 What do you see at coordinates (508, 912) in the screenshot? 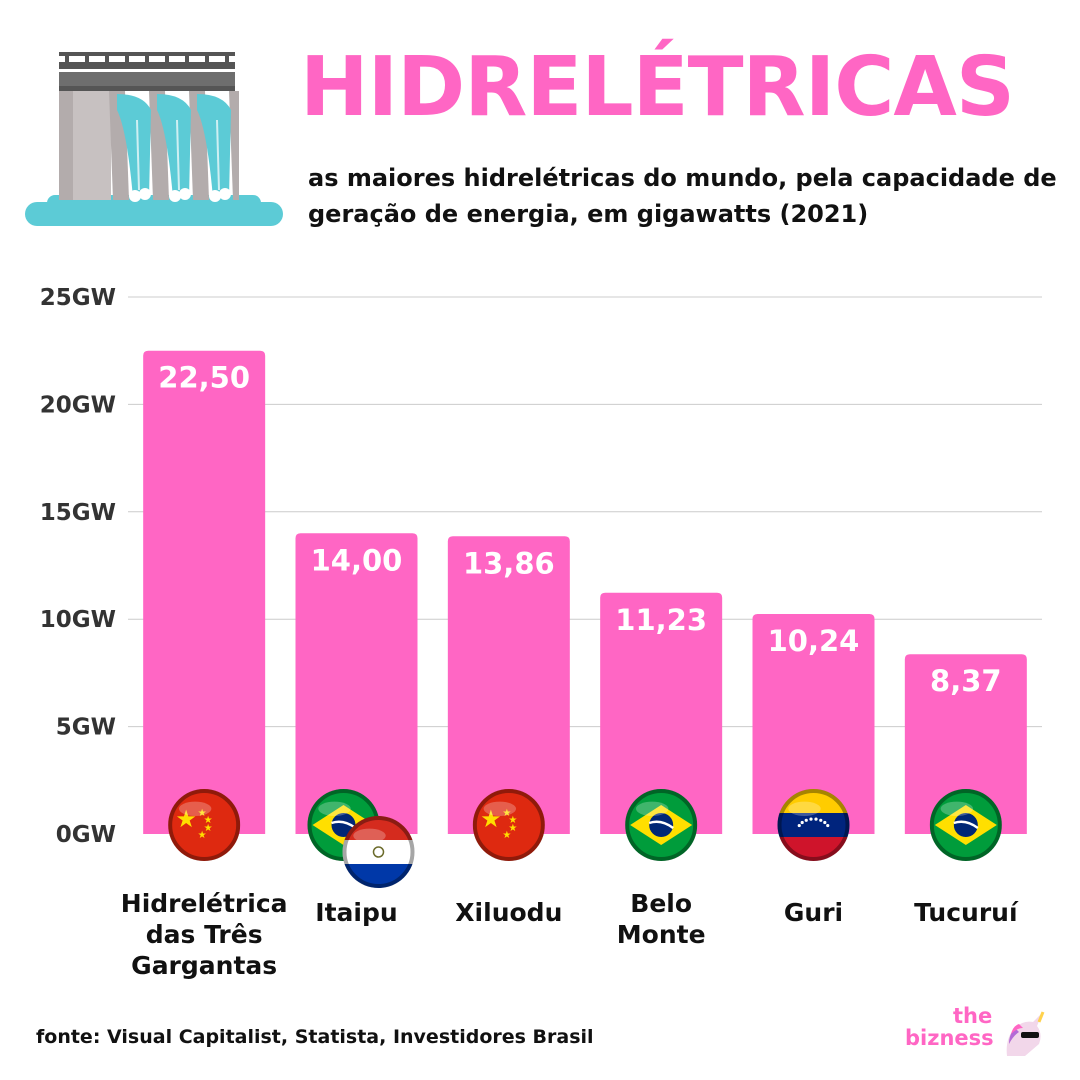
I see `x-tick-label: Xiluodu` at bounding box center [508, 912].